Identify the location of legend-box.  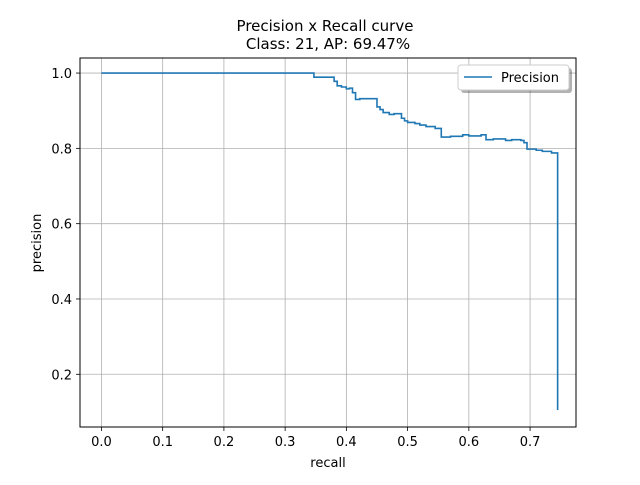
(513, 77).